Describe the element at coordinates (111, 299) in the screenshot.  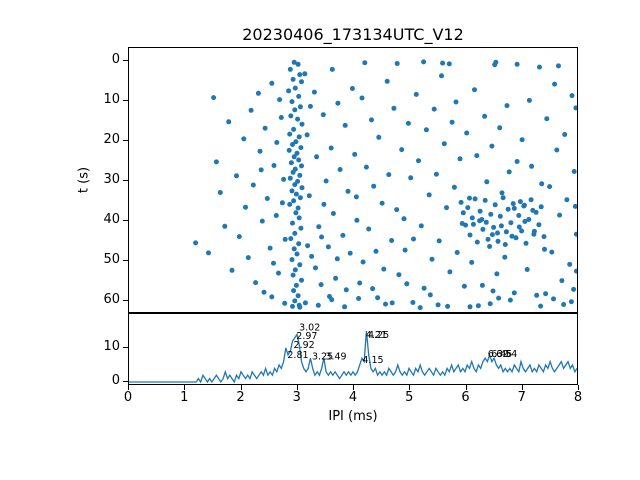
I see `y-tick-label: 60` at that location.